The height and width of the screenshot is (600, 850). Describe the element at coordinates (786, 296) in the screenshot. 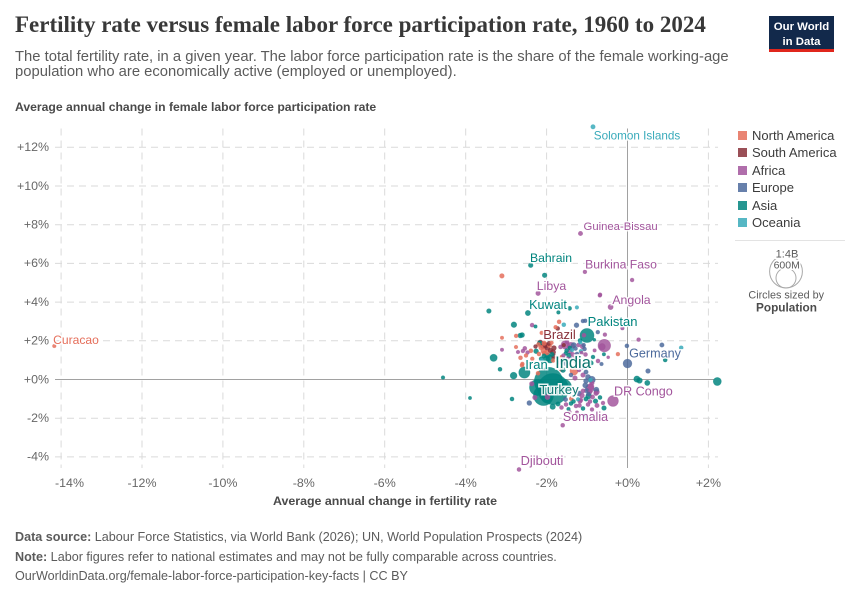

I see `svg-text: Circles sized by` at that location.